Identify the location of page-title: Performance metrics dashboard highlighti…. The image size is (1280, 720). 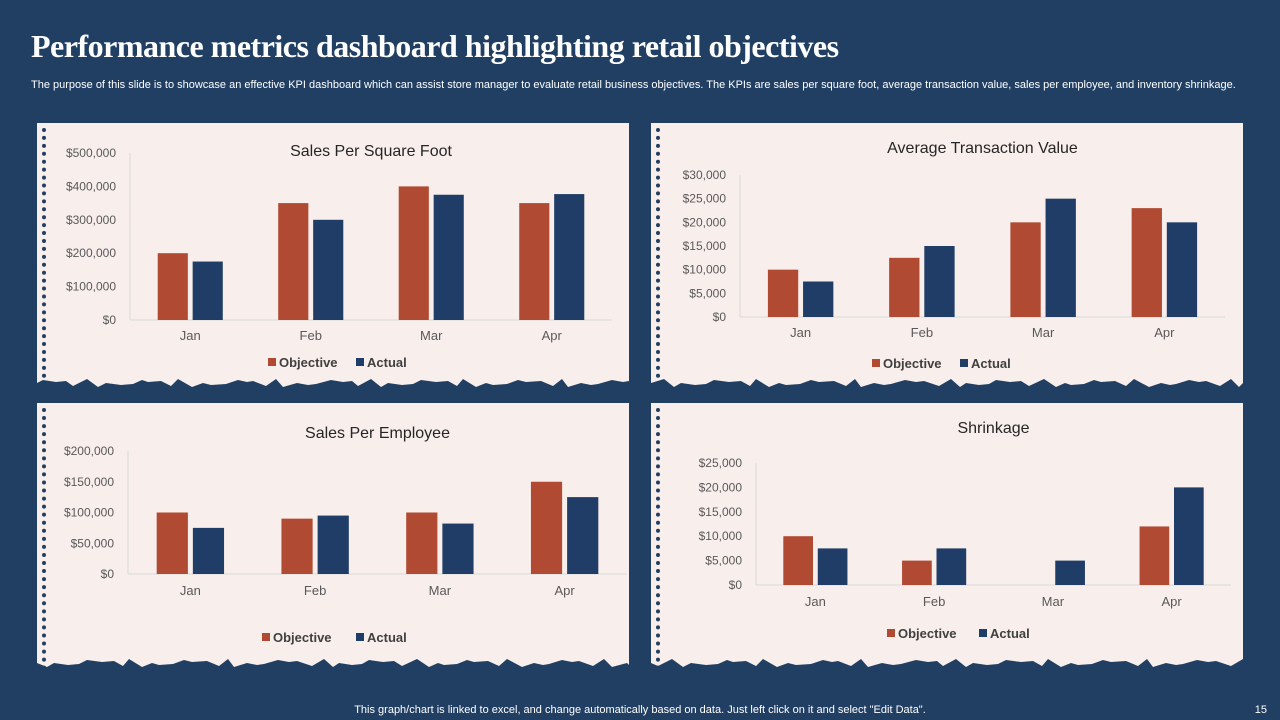
(435, 46).